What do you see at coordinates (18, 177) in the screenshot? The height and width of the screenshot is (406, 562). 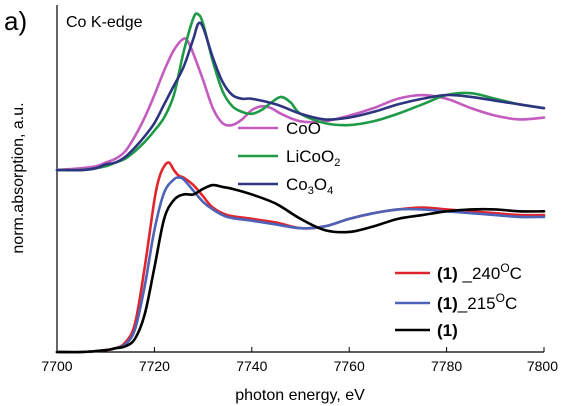 I see `y-axis-label: norm.absorption, a.u.` at bounding box center [18, 177].